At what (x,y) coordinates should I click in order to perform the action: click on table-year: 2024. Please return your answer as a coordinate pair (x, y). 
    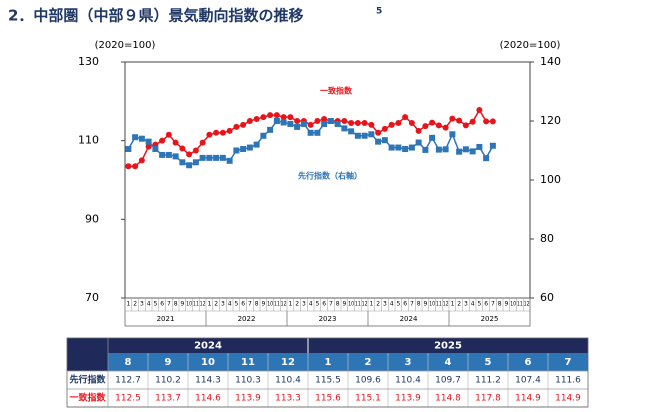
    Looking at the image, I should click on (208, 346).